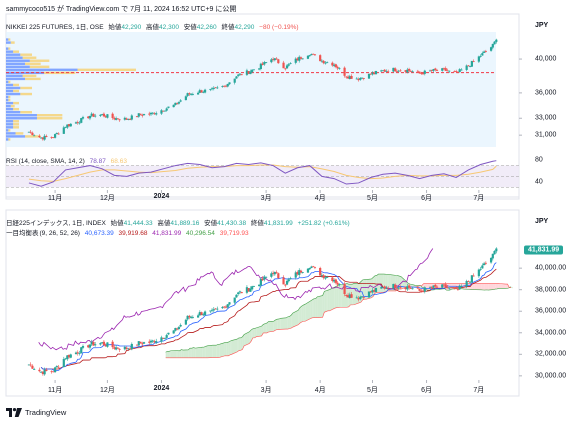  Describe the element at coordinates (479, 198) in the screenshot. I see `futures-x-label: 7月` at that location.